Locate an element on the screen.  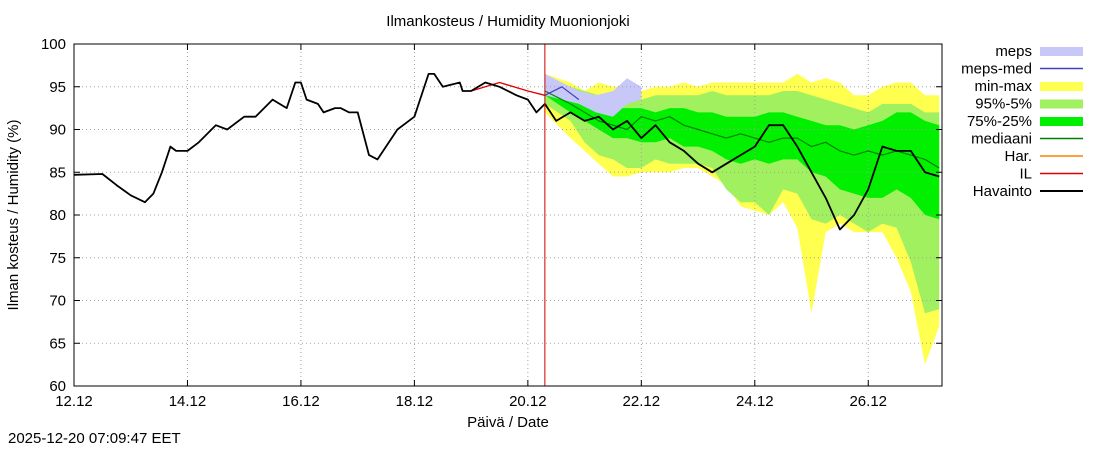
legend-label-har: Har. is located at coordinates (1018, 156).